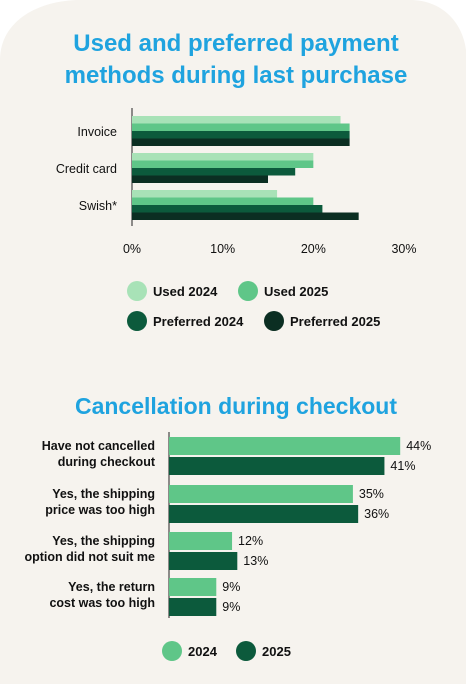 The width and height of the screenshot is (472, 684). What do you see at coordinates (277, 466) in the screenshot?
I see `bar-have-not-cancelled-during-checkout-2025` at bounding box center [277, 466].